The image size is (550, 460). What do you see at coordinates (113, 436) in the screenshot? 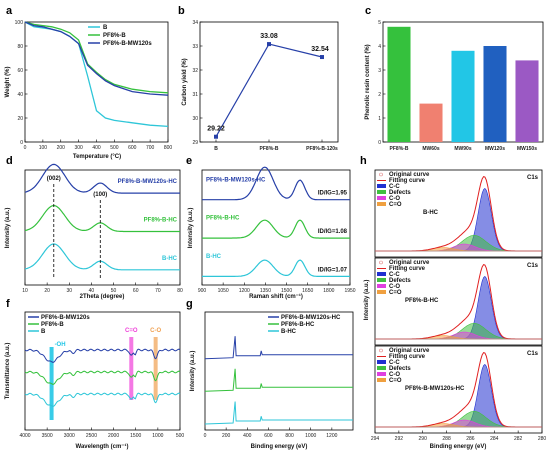
I see `f-xtick-label: 2000` at bounding box center [113, 436].